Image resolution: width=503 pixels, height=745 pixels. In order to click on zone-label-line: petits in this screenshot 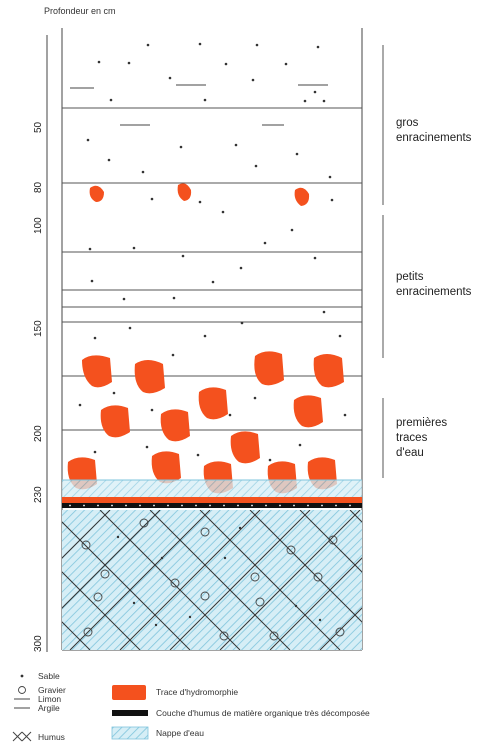, I will do `click(410, 277)`.